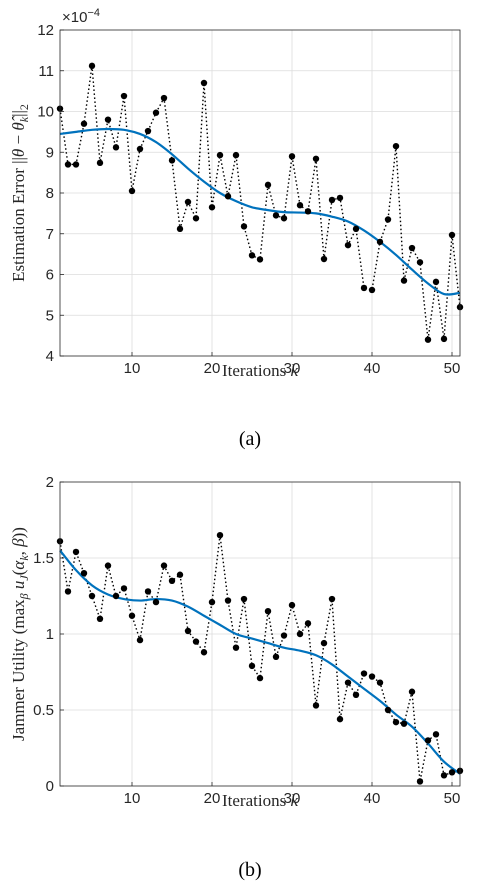  What do you see at coordinates (212, 368) in the screenshot?
I see `x-tick-label-a: 20` at bounding box center [212, 368].